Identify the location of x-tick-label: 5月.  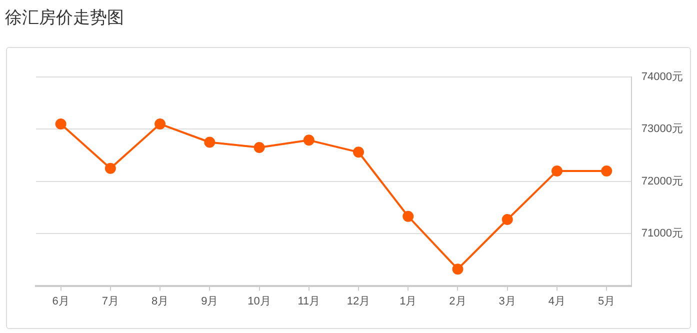
(607, 301).